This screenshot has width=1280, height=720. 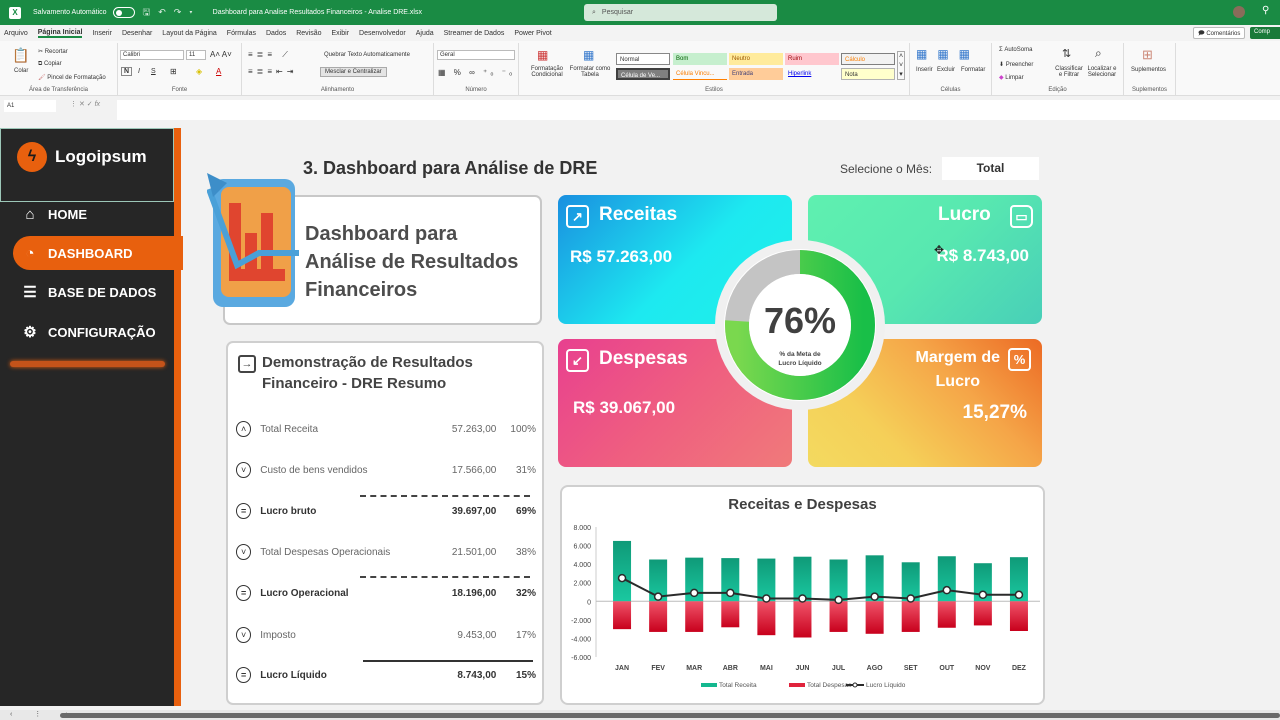 What do you see at coordinates (221, 54) in the screenshot?
I see `font-grow-shrink-buttons: A˄ A˅` at bounding box center [221, 54].